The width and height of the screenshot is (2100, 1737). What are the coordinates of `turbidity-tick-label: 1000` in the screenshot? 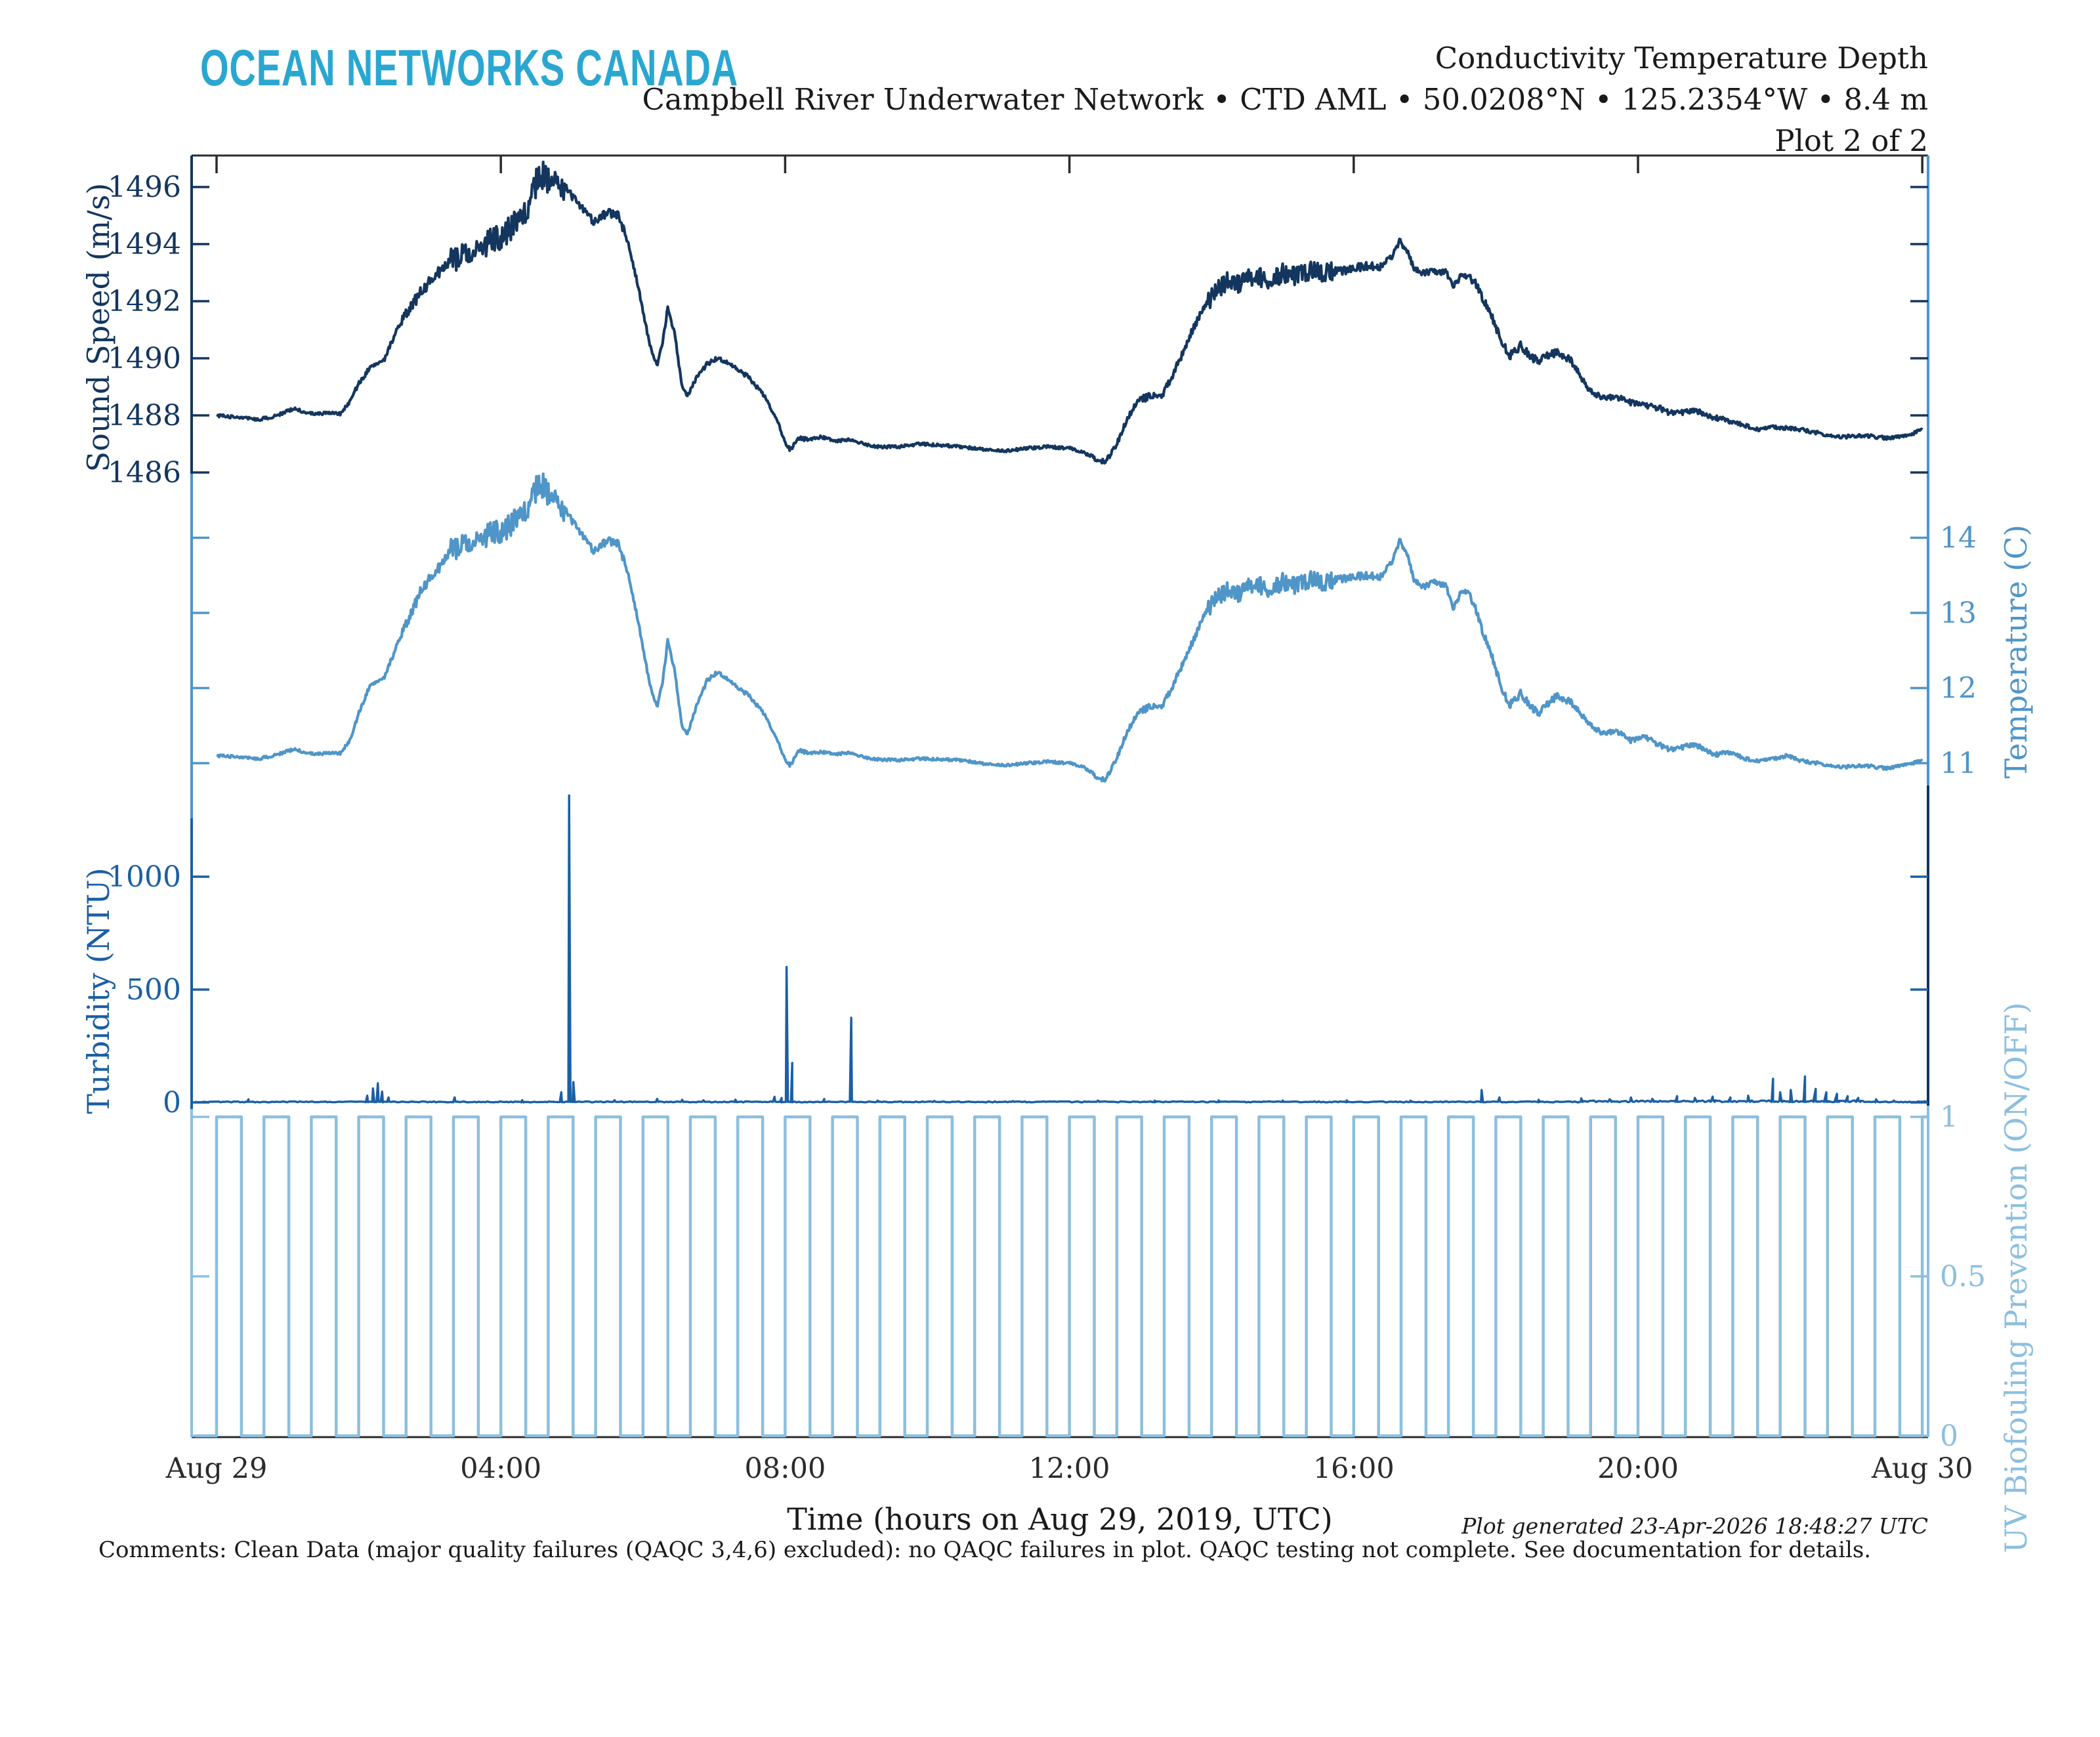 It's located at (144, 877).